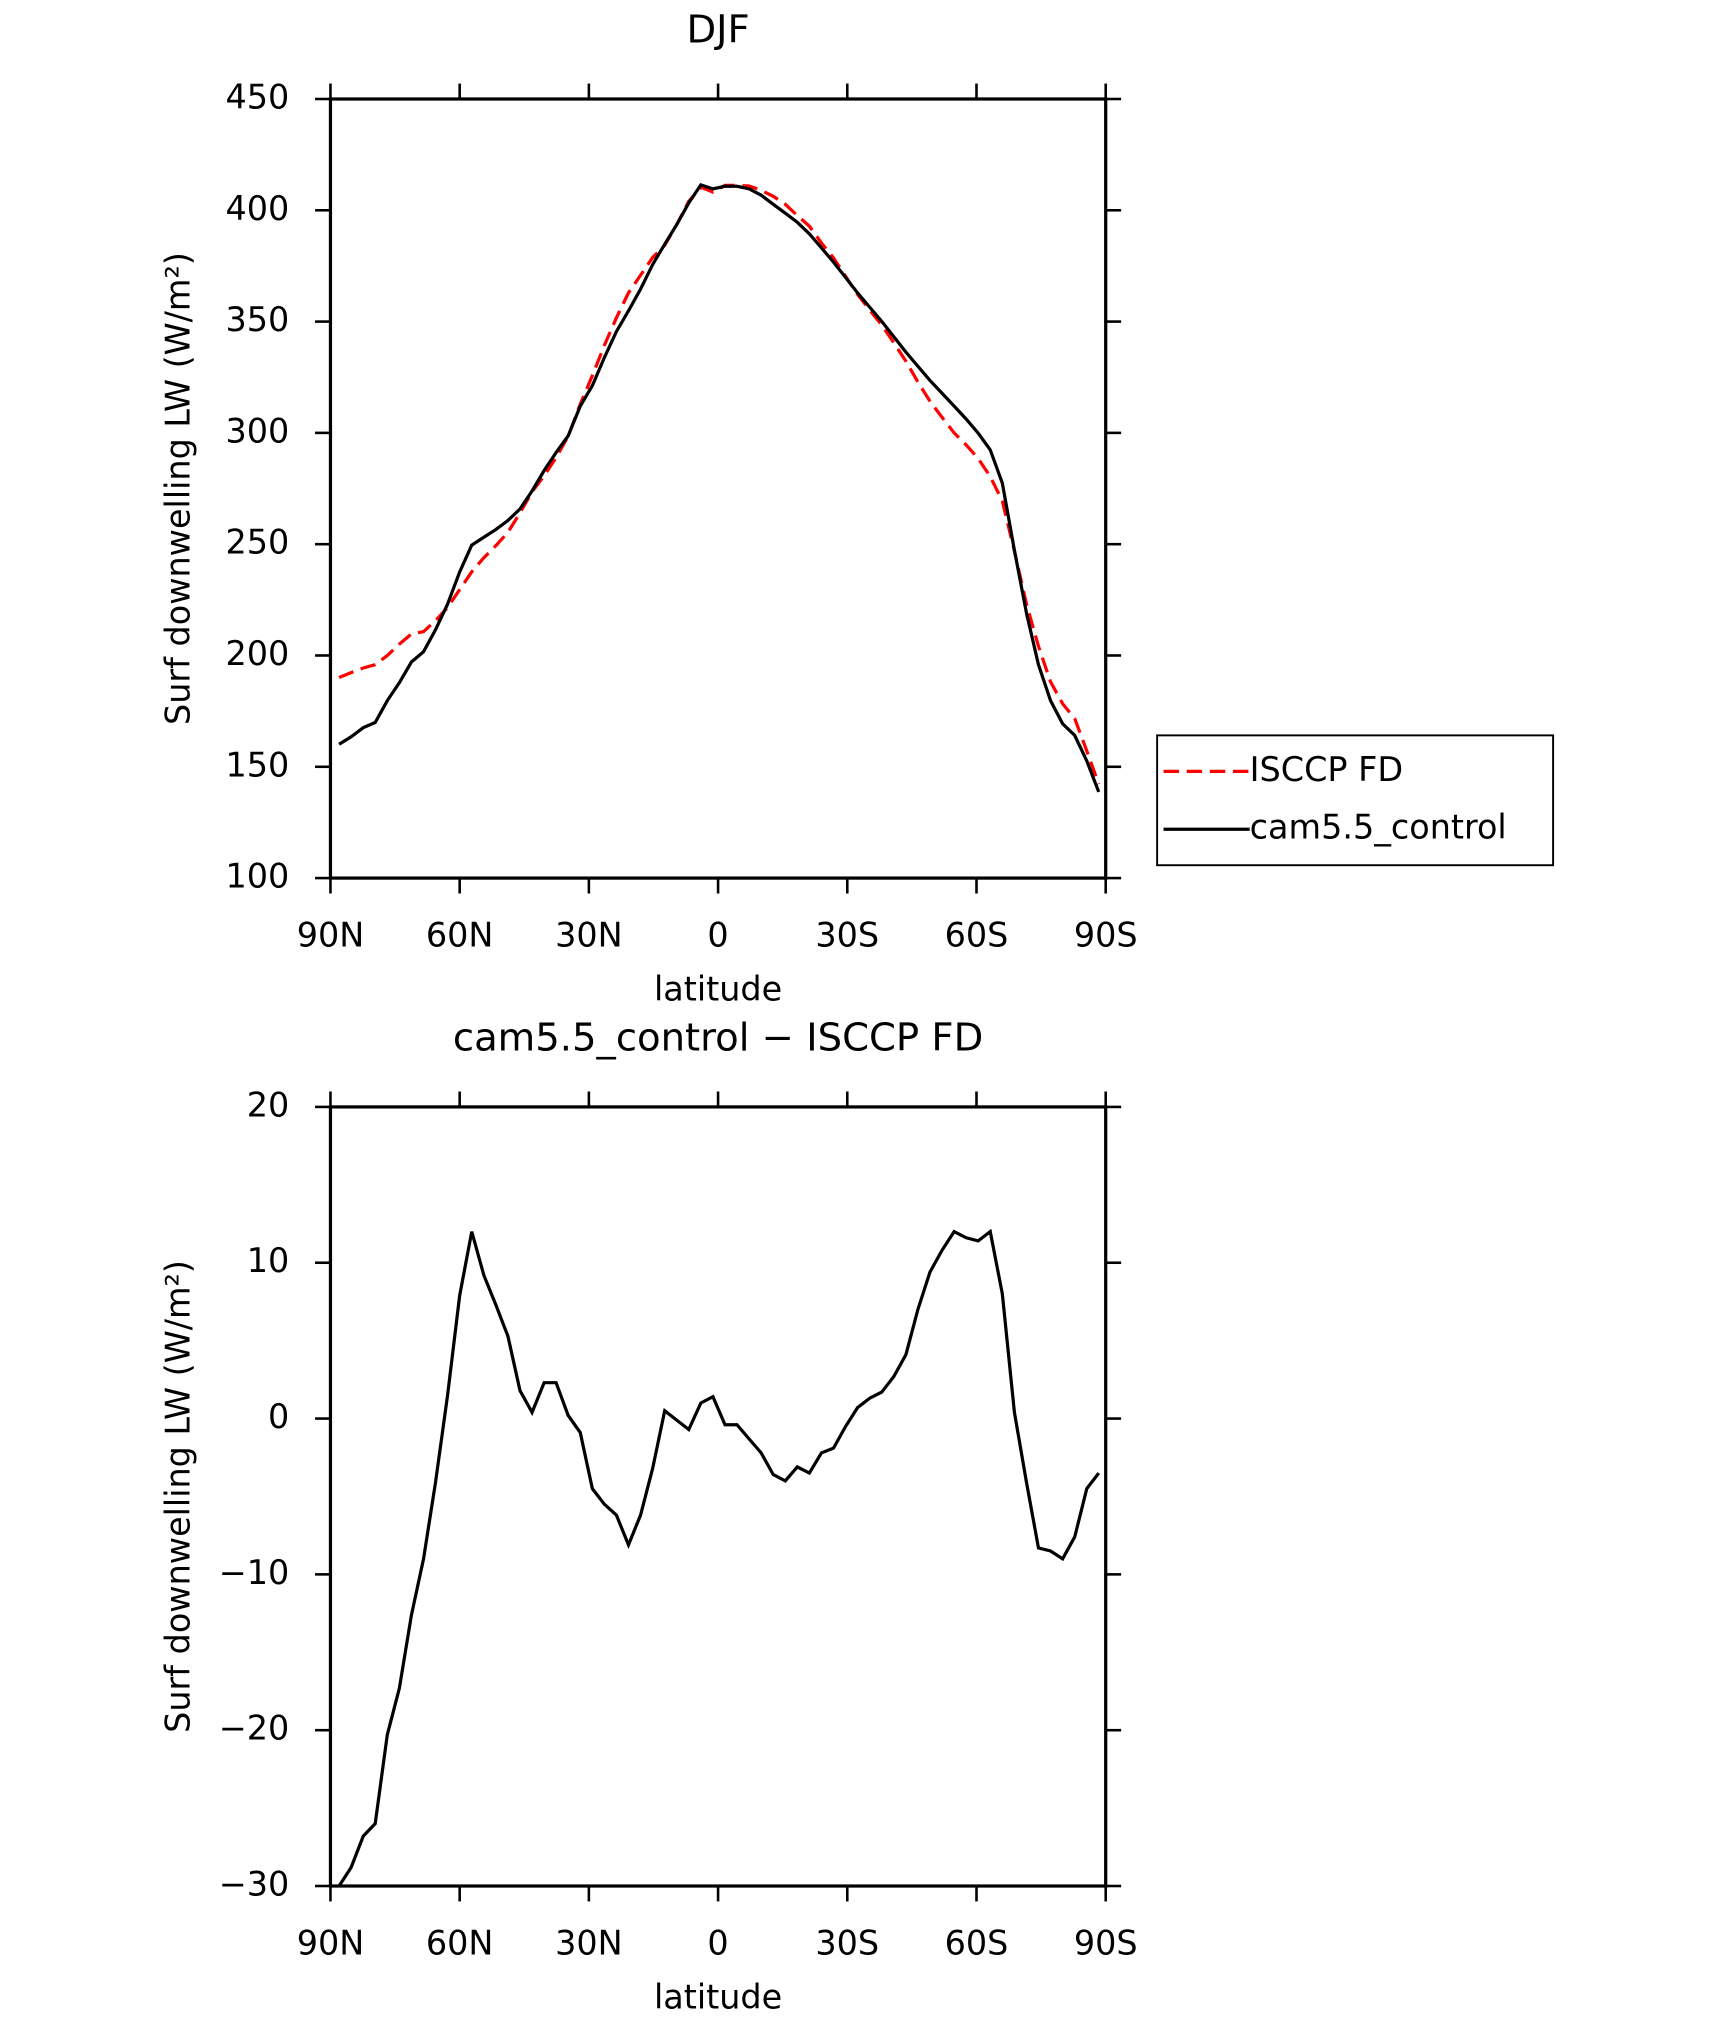 The image size is (1710, 2021). I want to click on chart-title: cam5.5_control − ISCCP FD, so click(718, 1038).